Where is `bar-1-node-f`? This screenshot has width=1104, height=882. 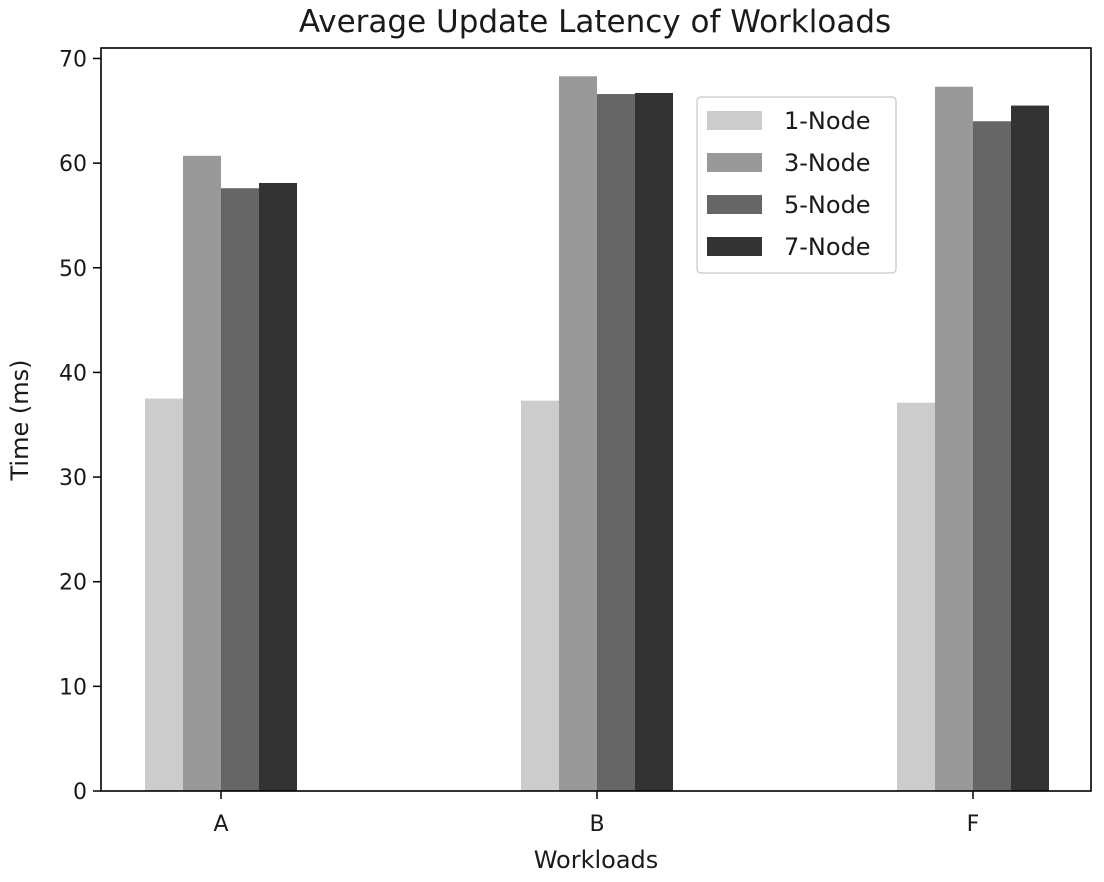 bar-1-node-f is located at coordinates (916, 596).